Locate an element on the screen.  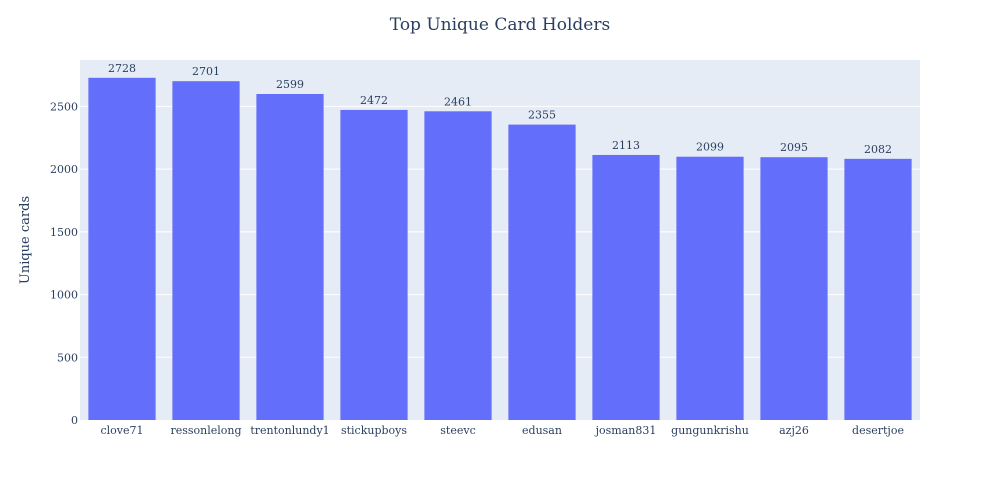
y-tick-label: 2500 is located at coordinates (64, 106).